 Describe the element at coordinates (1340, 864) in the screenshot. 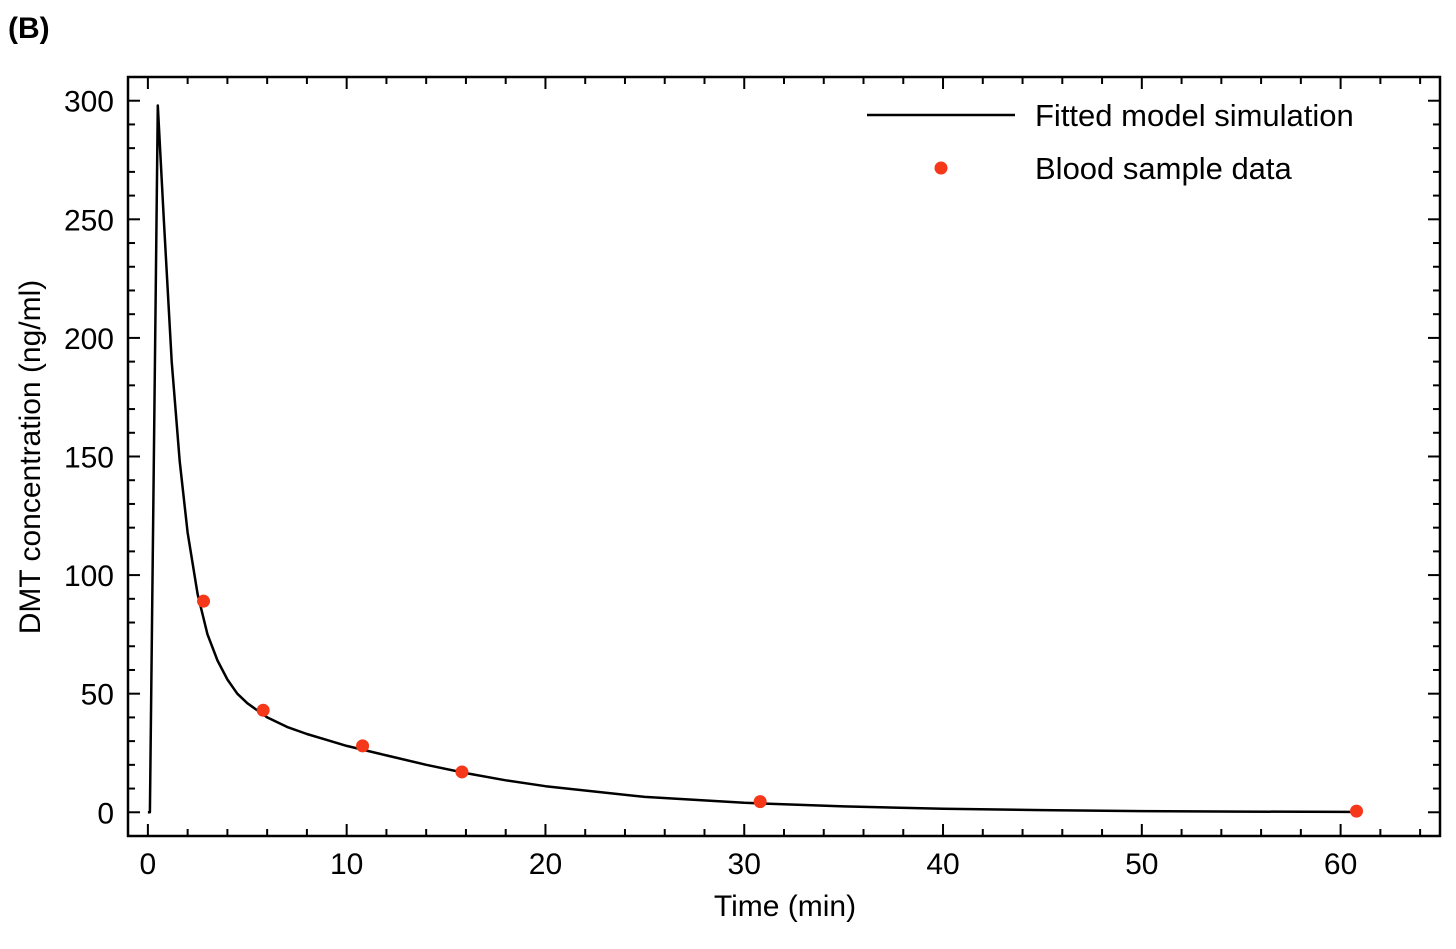

I see `x-tick-label: 60` at that location.